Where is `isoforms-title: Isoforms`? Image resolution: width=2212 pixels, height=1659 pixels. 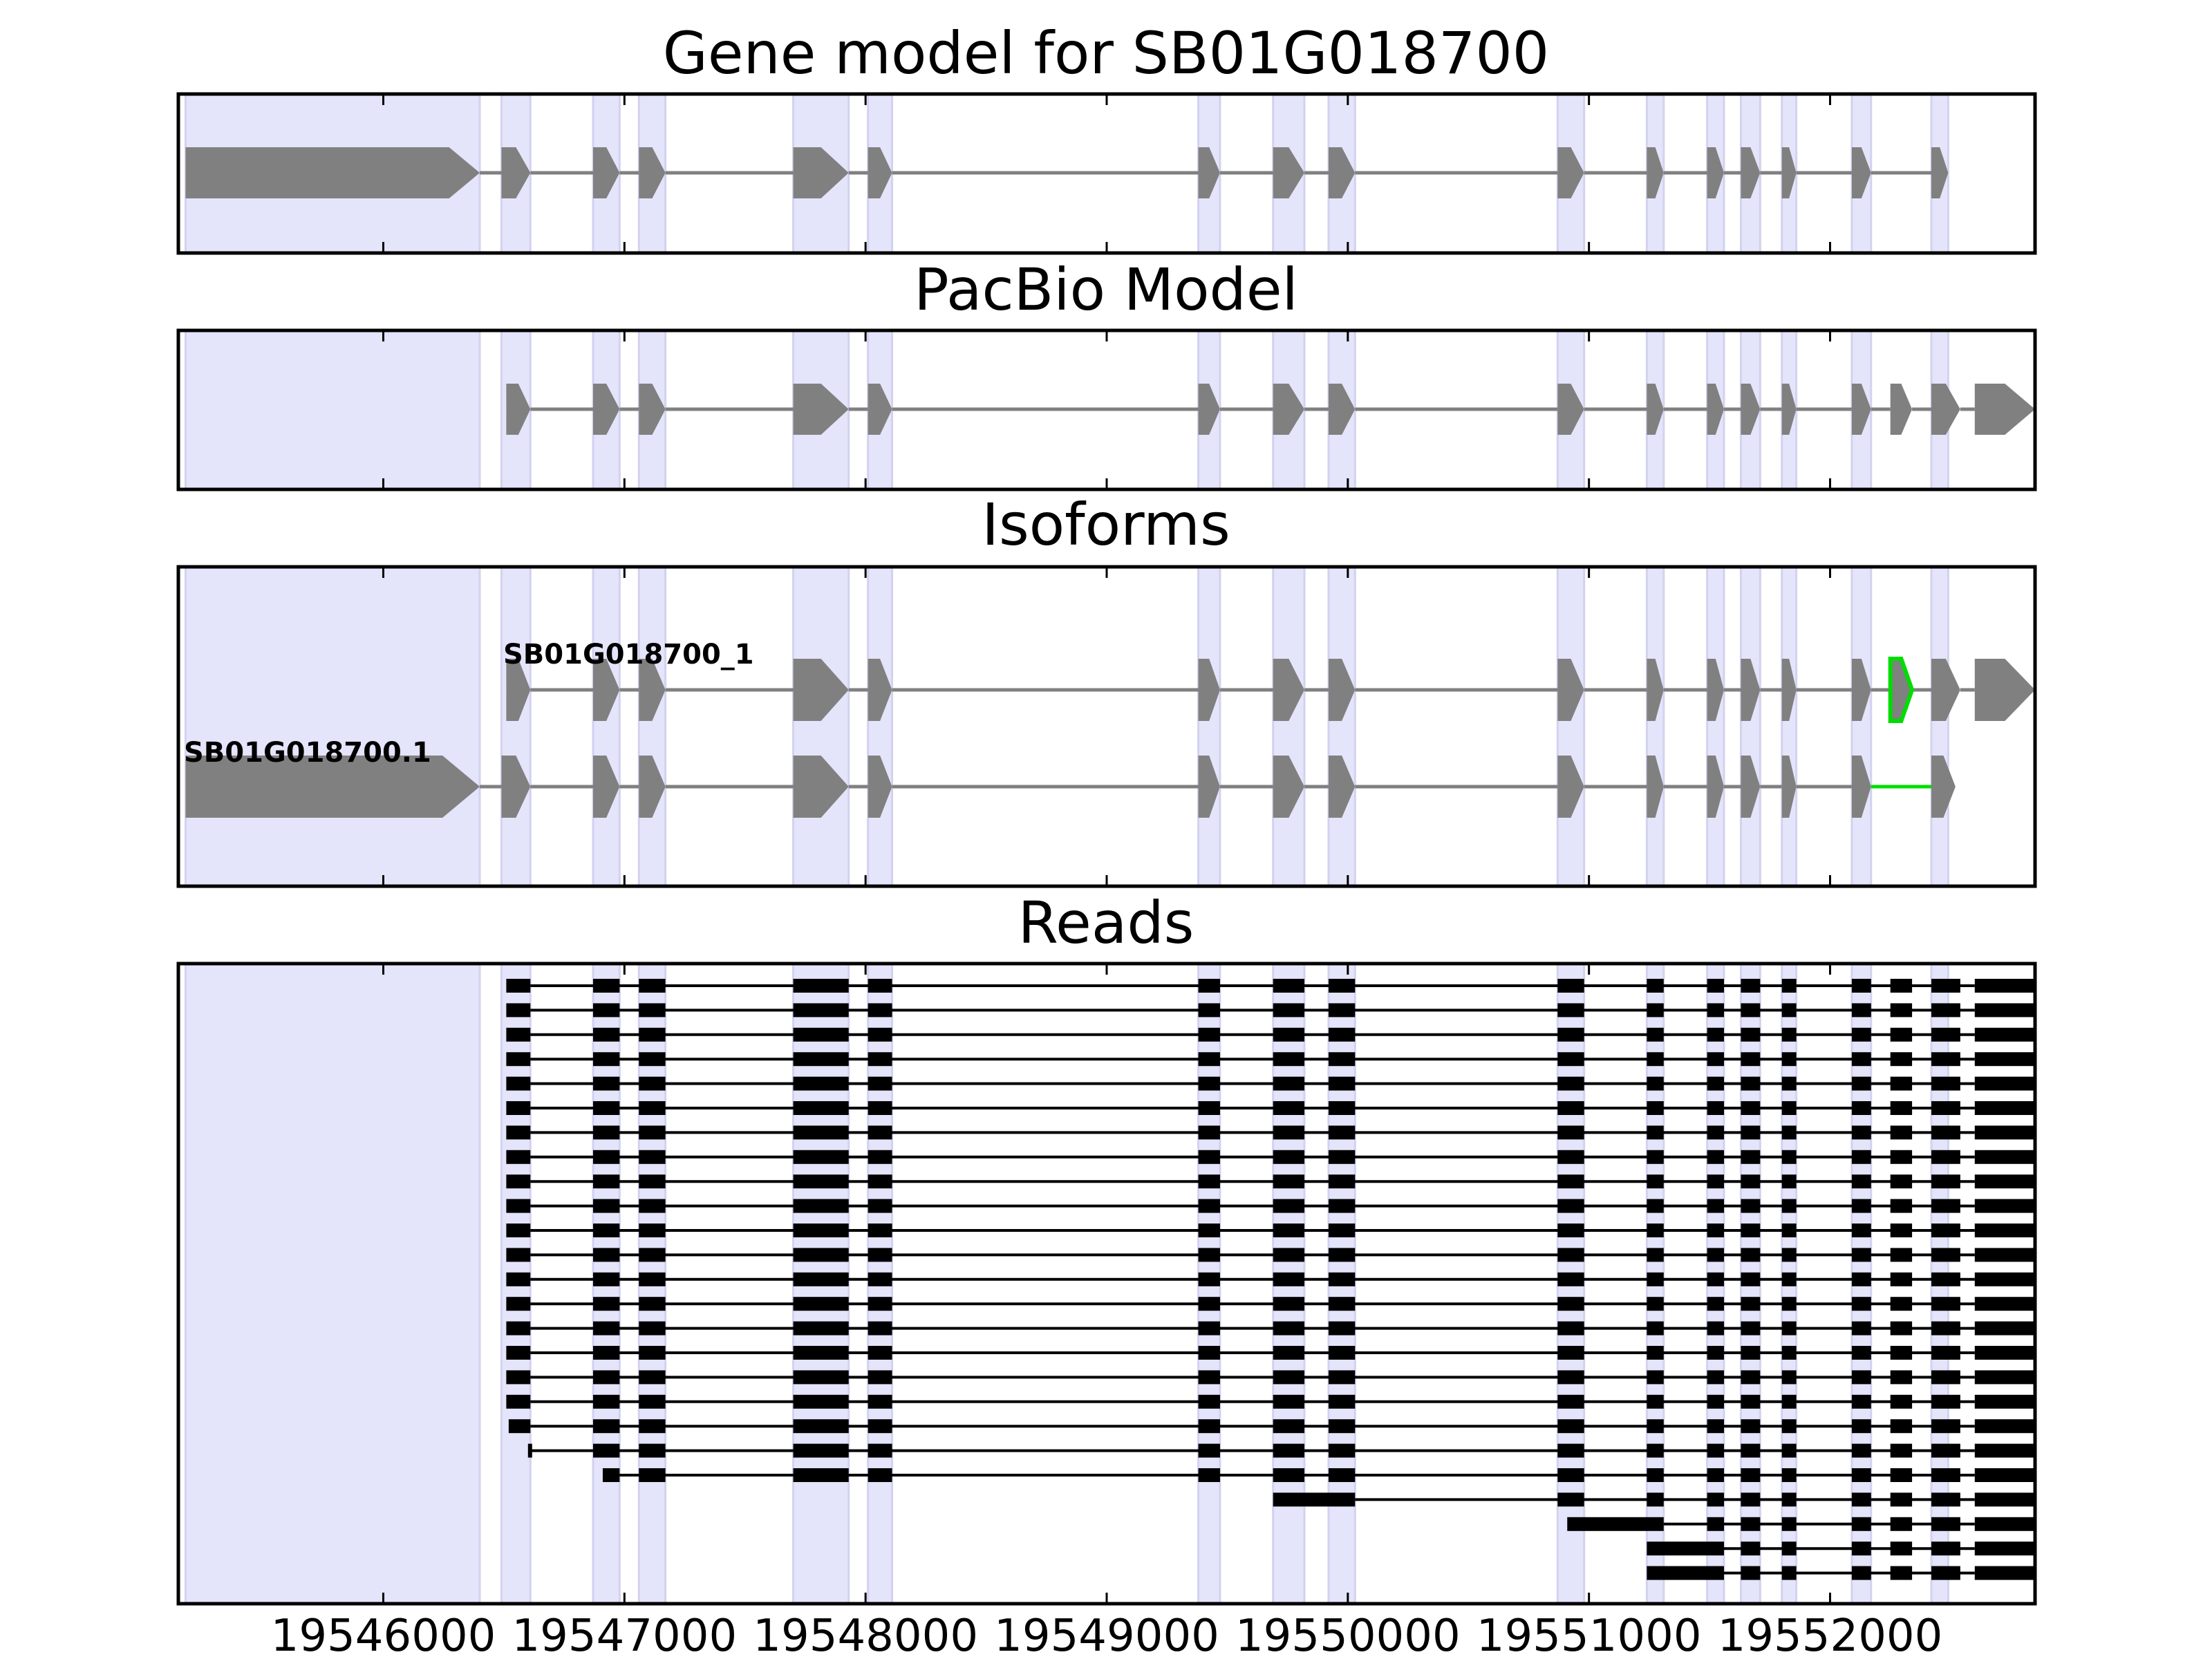
isoforms-title: Isoforms is located at coordinates (1106, 525).